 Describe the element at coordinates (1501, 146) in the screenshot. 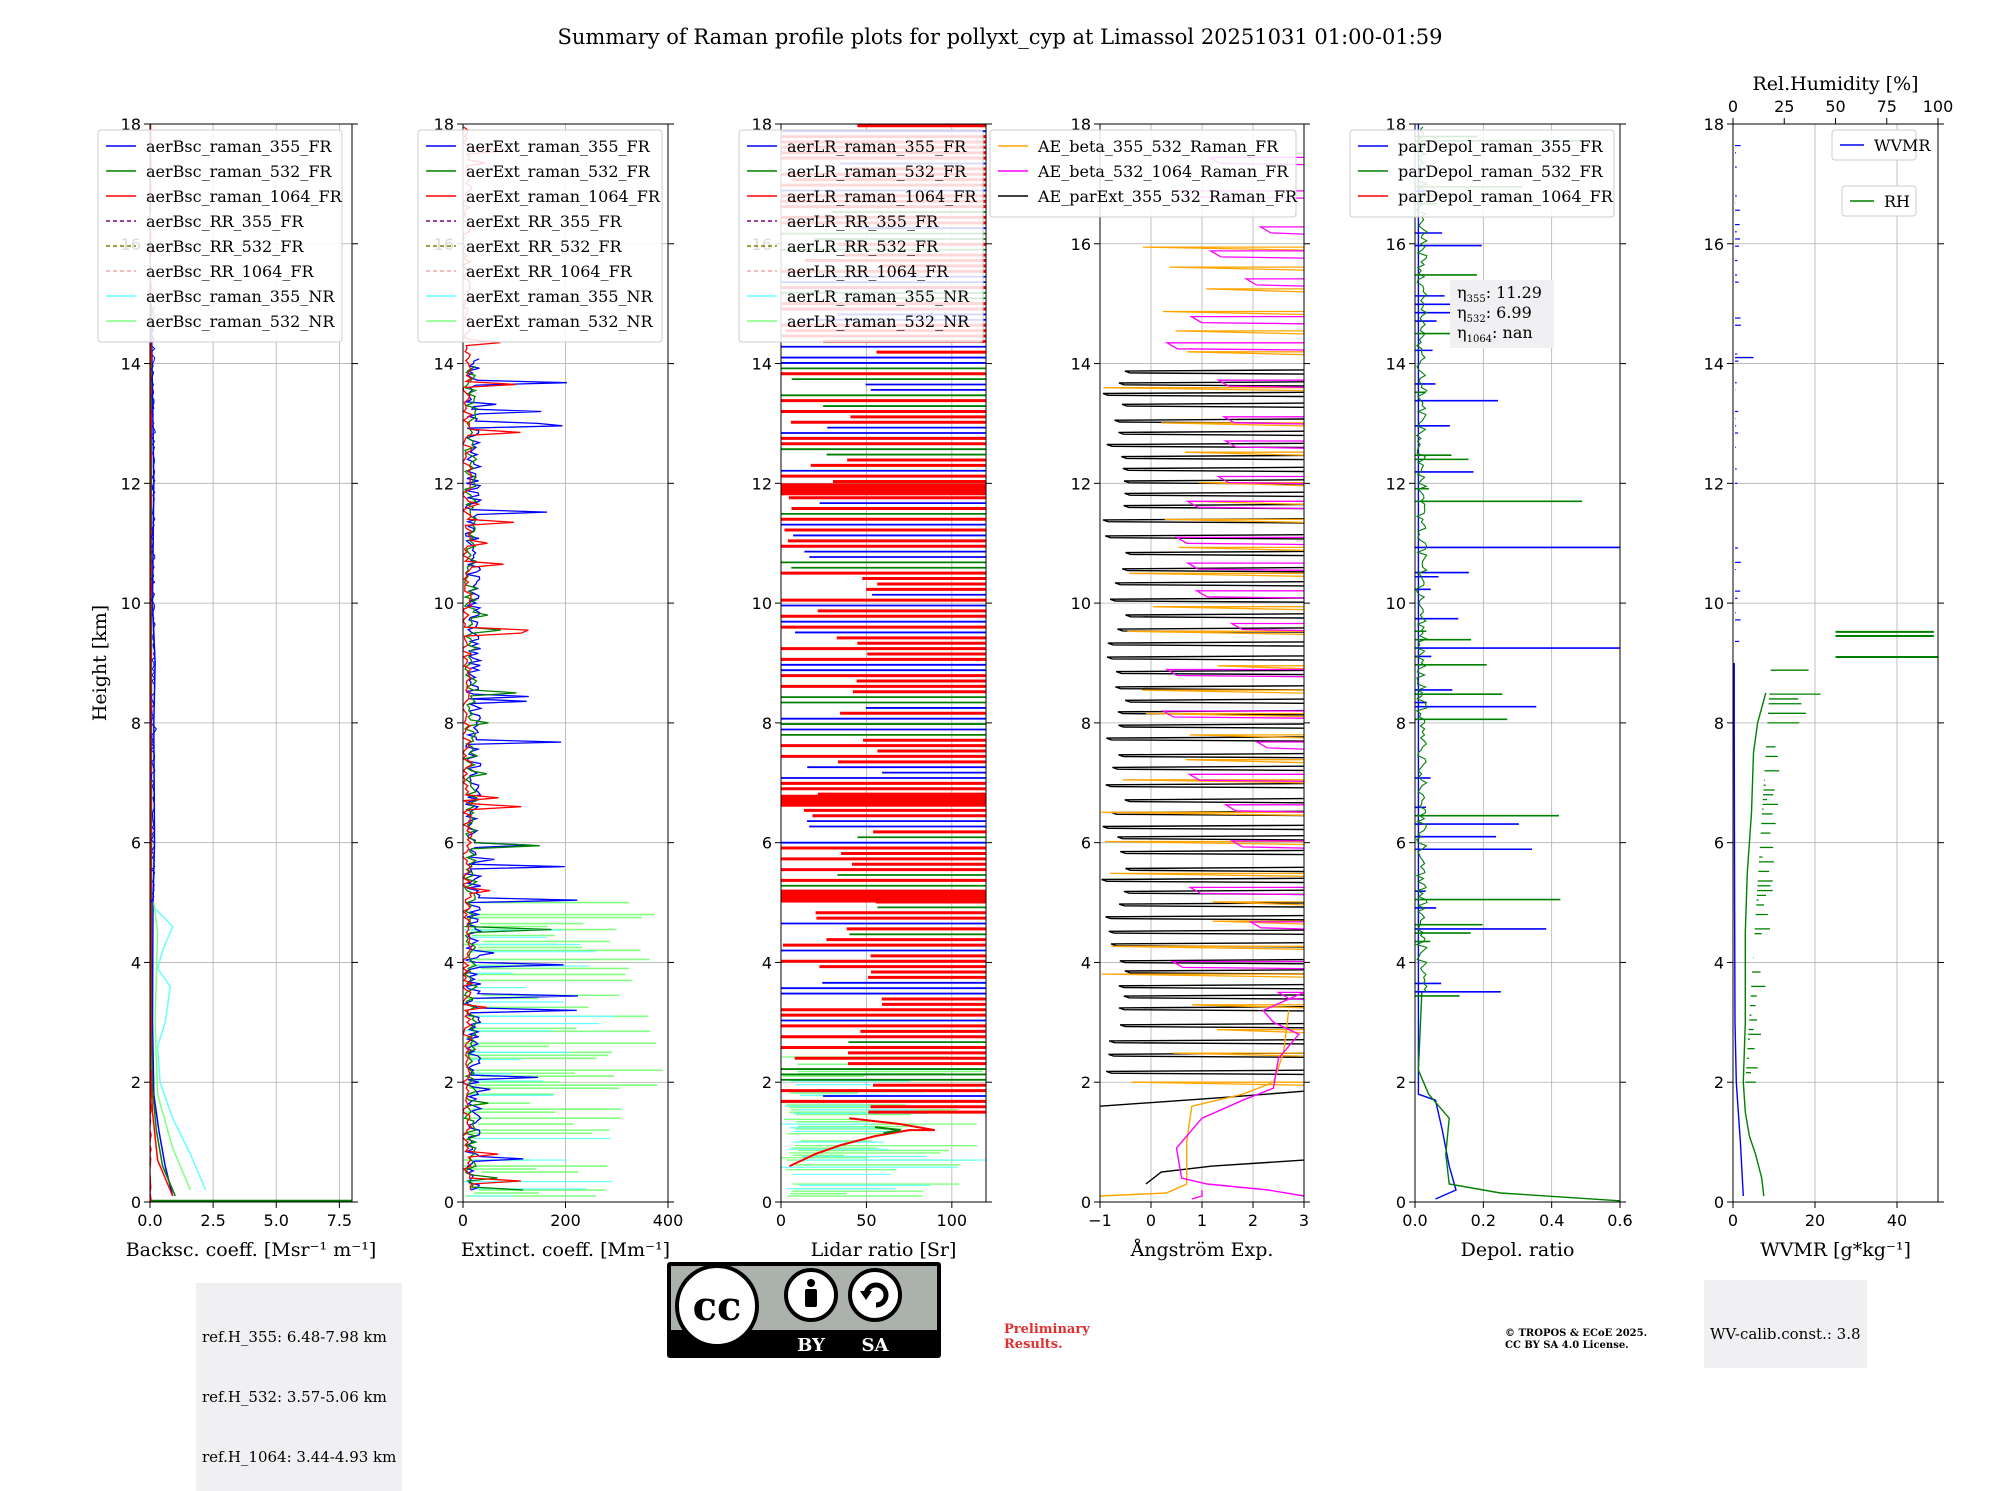

I see `legend-label: parDepol_raman_355_FR` at that location.